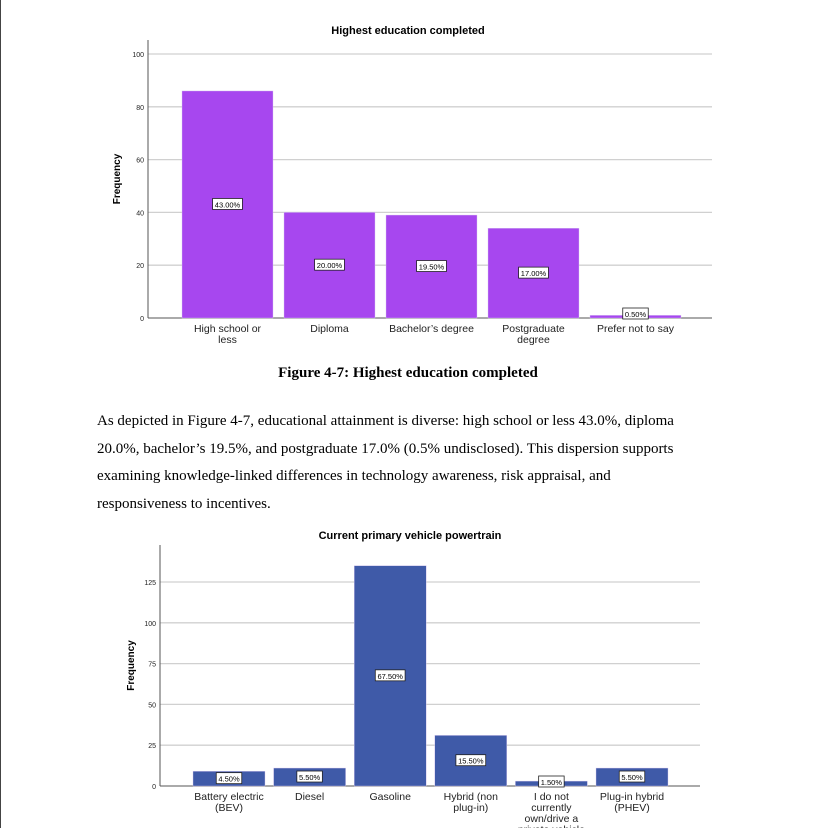  What do you see at coordinates (0, 414) in the screenshot?
I see `page-edge` at bounding box center [0, 414].